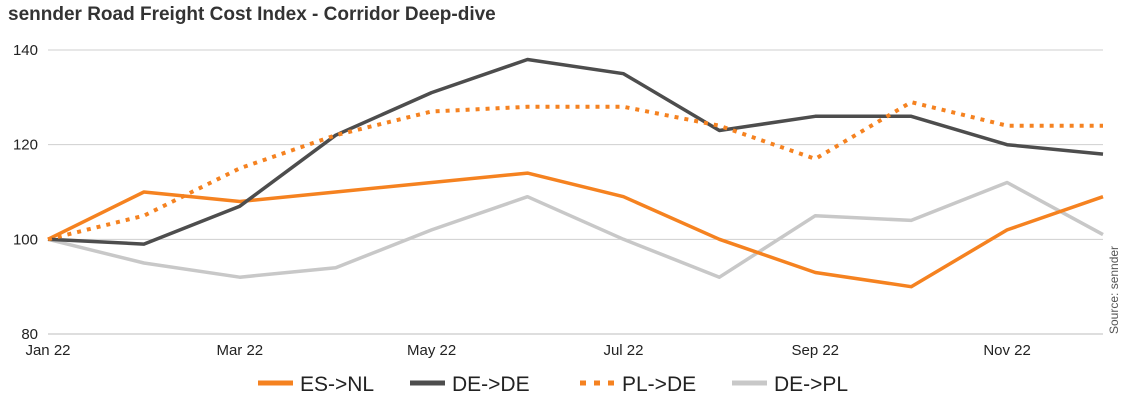 Image resolution: width=1123 pixels, height=406 pixels. I want to click on x-tick-label: May 22, so click(431, 350).